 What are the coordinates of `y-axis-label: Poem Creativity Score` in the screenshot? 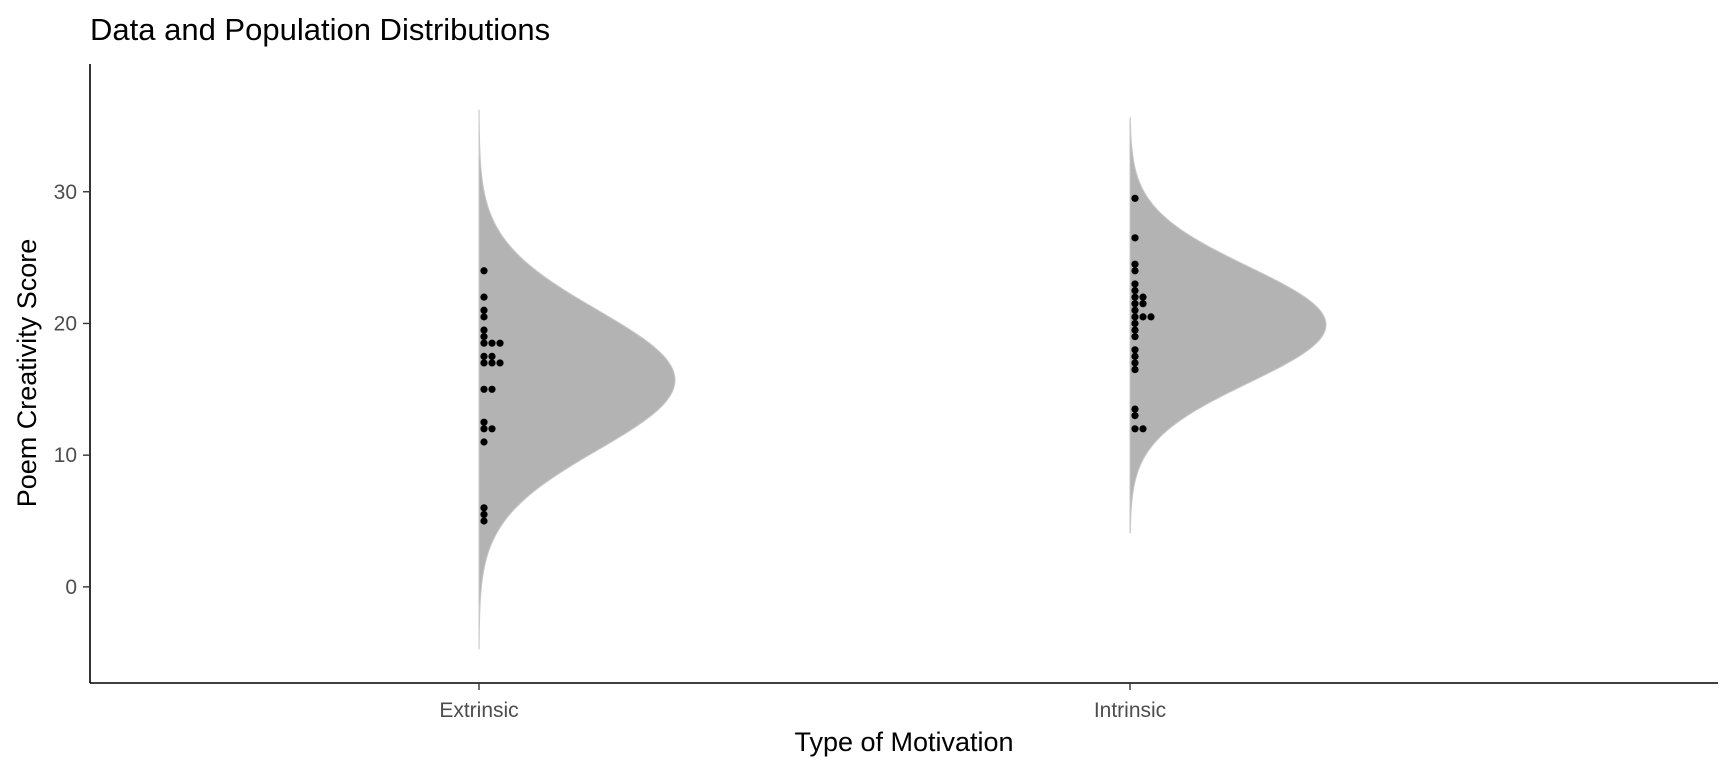 It's located at (27, 373).